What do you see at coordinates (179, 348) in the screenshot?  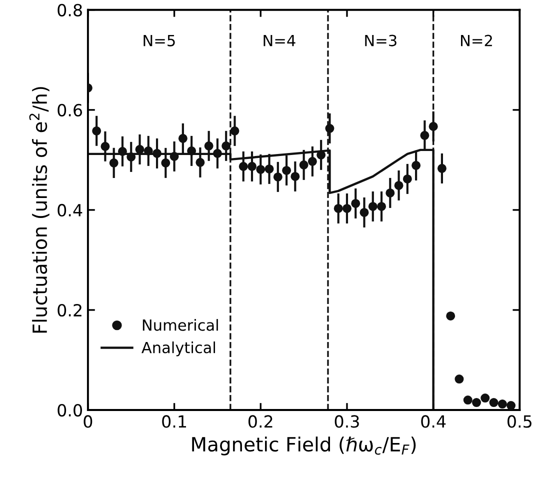 I see `legend-label: Analytical` at bounding box center [179, 348].